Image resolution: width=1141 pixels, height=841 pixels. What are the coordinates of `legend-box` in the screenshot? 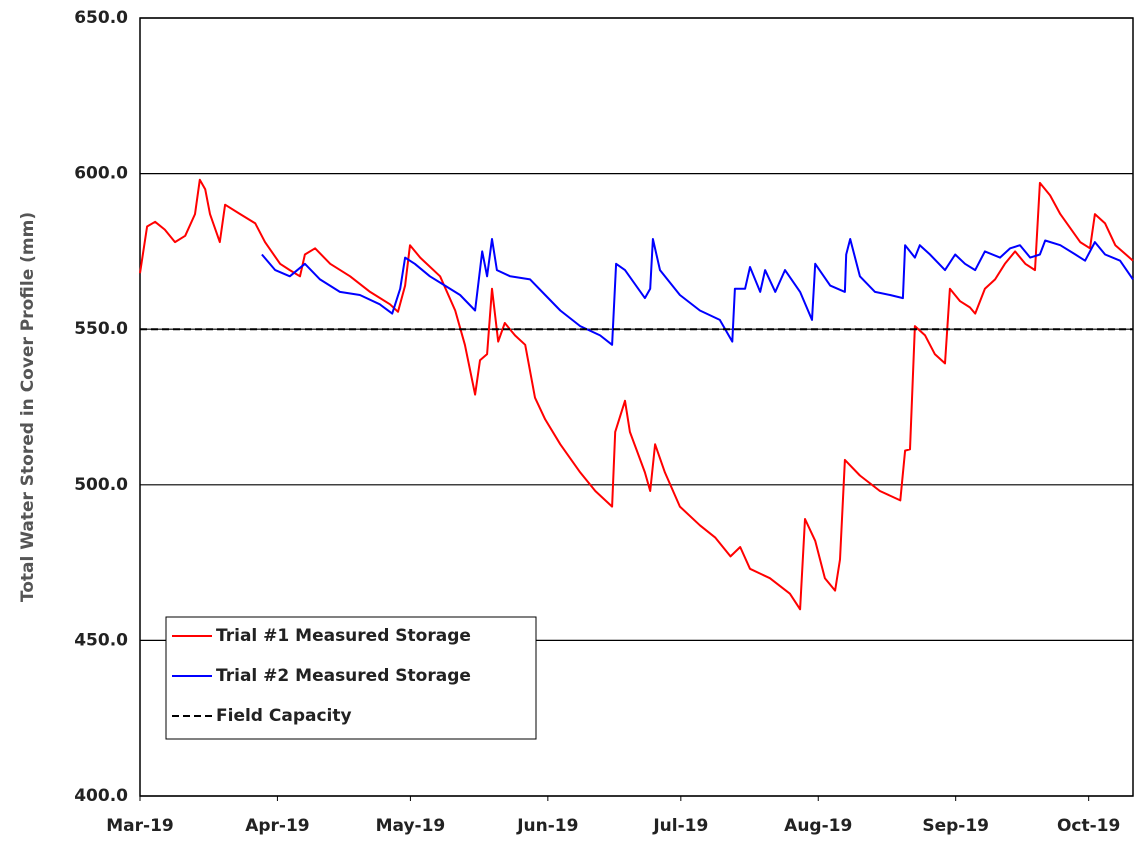 It's located at (351, 678).